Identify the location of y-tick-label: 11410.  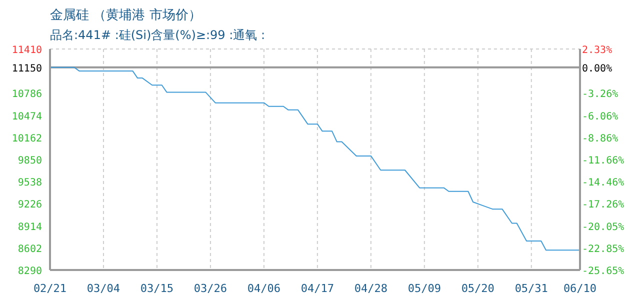
(27, 50).